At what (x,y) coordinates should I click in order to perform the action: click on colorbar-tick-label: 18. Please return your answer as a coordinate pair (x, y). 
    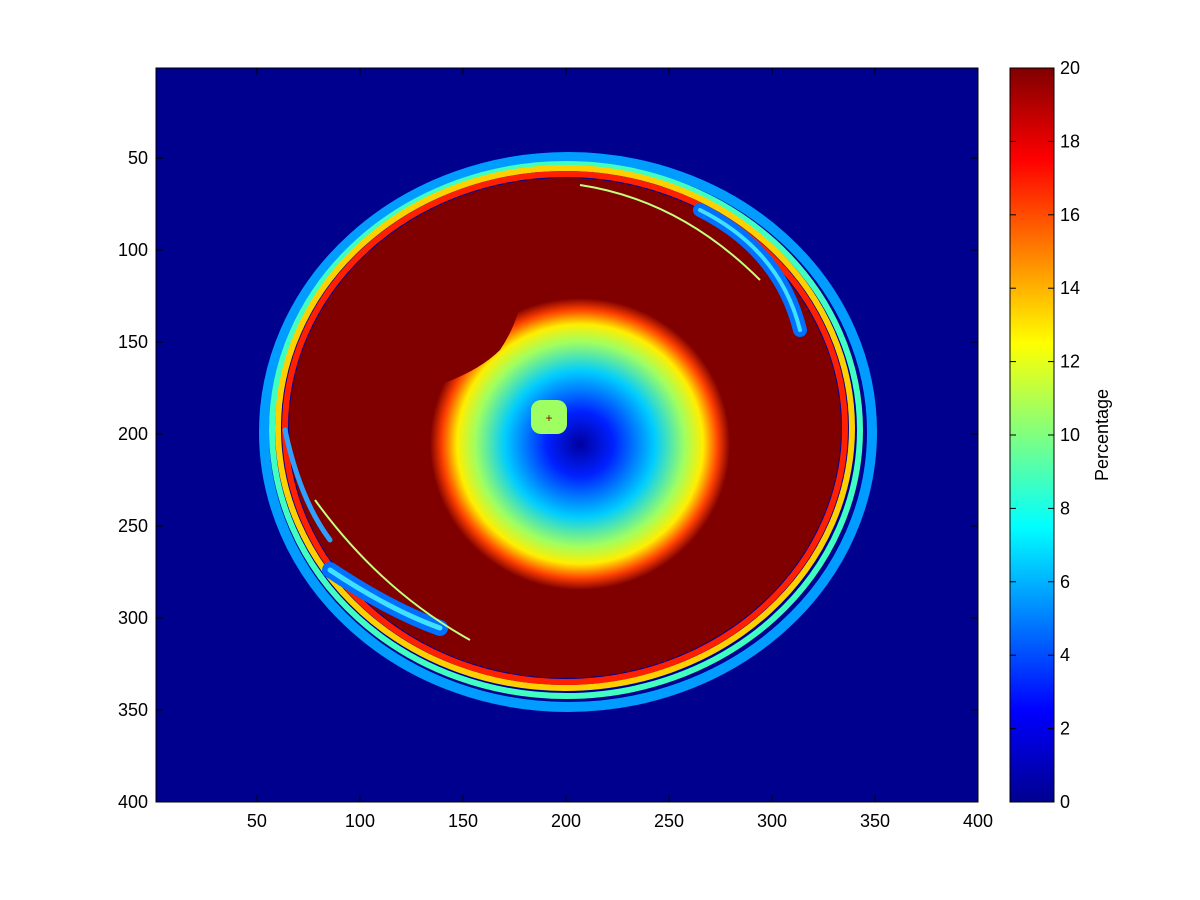
    Looking at the image, I should click on (1070, 141).